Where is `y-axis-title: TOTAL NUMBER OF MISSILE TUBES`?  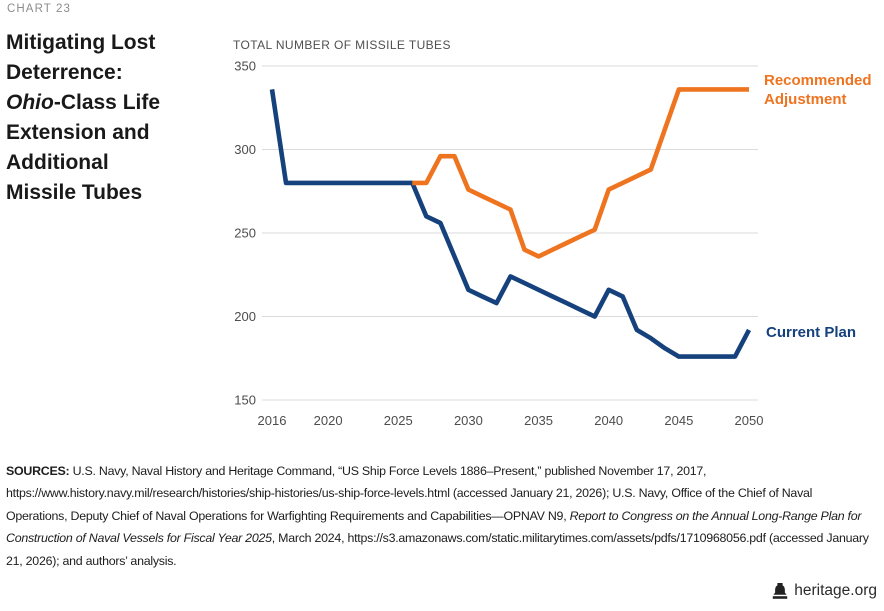 y-axis-title: TOTAL NUMBER OF MISSILE TUBES is located at coordinates (342, 45).